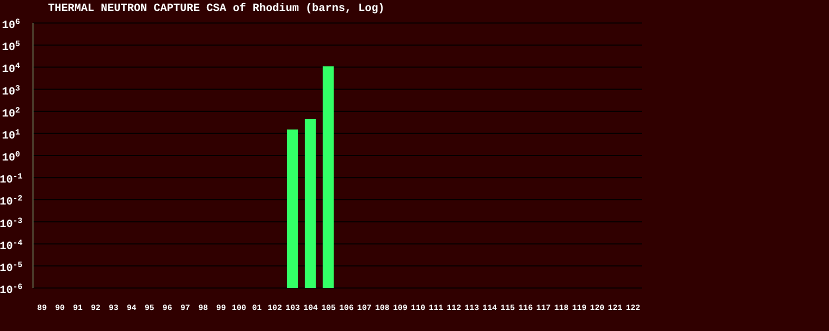 The height and width of the screenshot is (331, 829). What do you see at coordinates (293, 308) in the screenshot?
I see `x-tick-label: 103` at bounding box center [293, 308].